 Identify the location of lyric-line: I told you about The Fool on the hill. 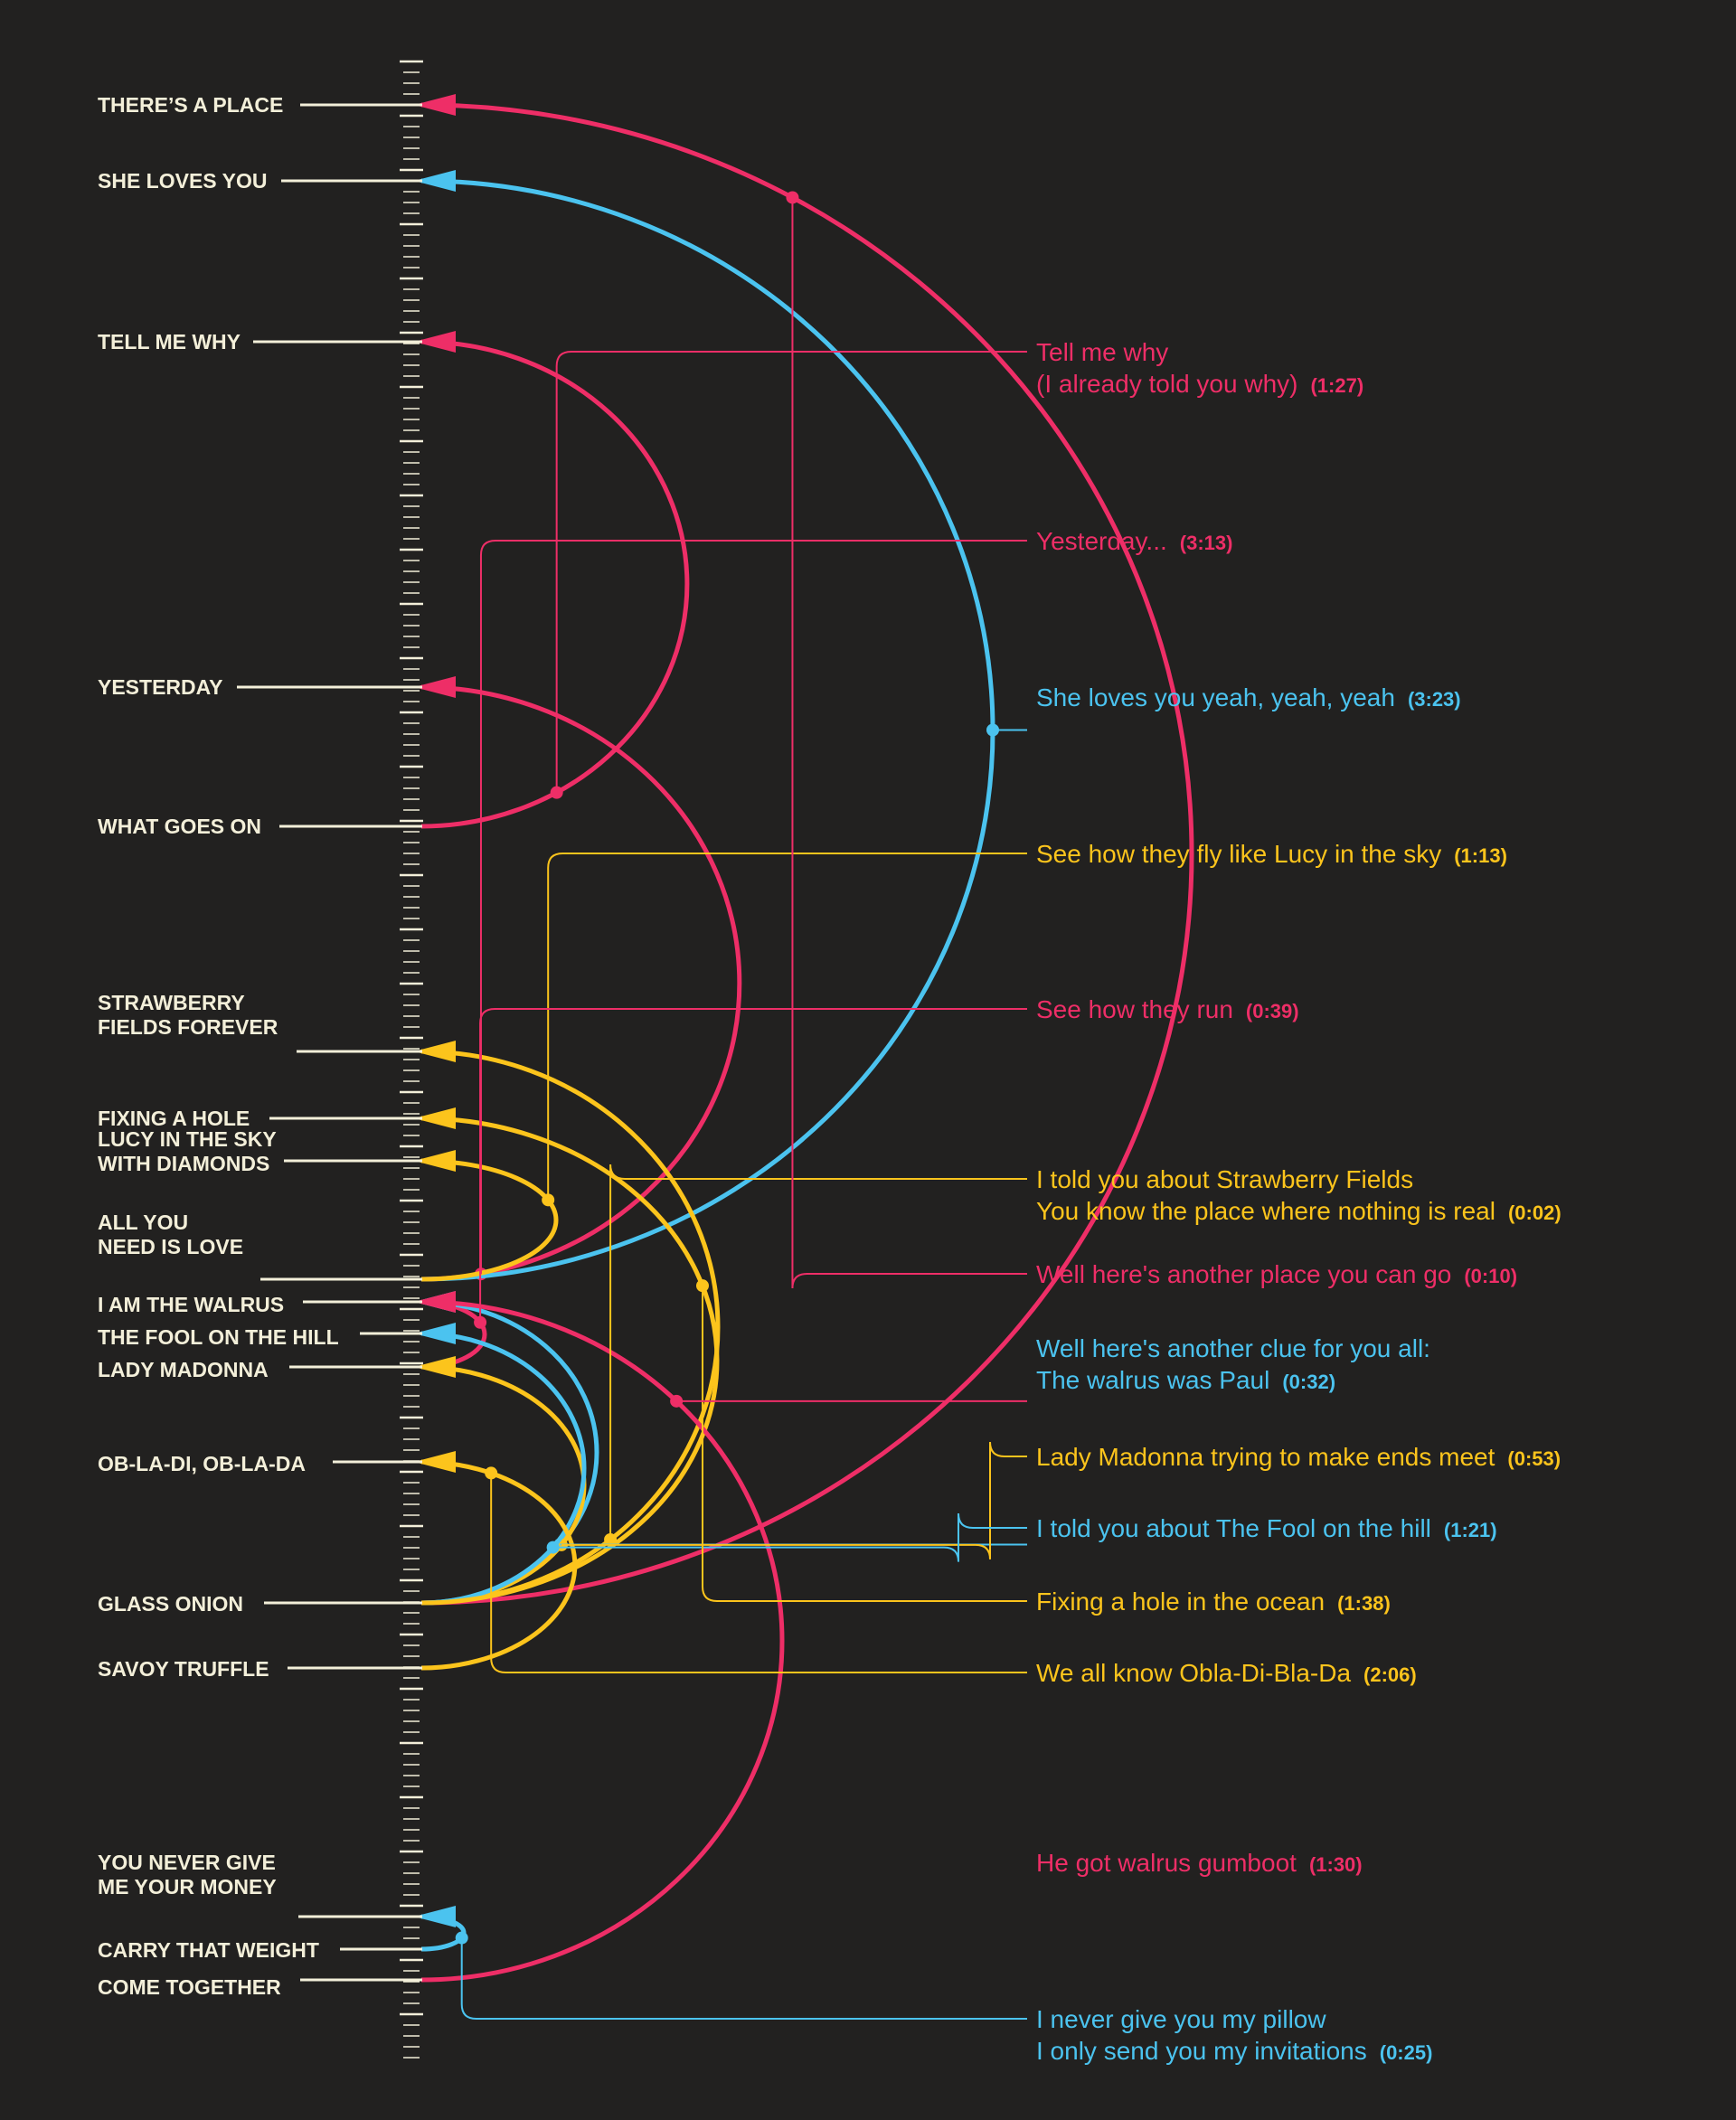
(1233, 1528).